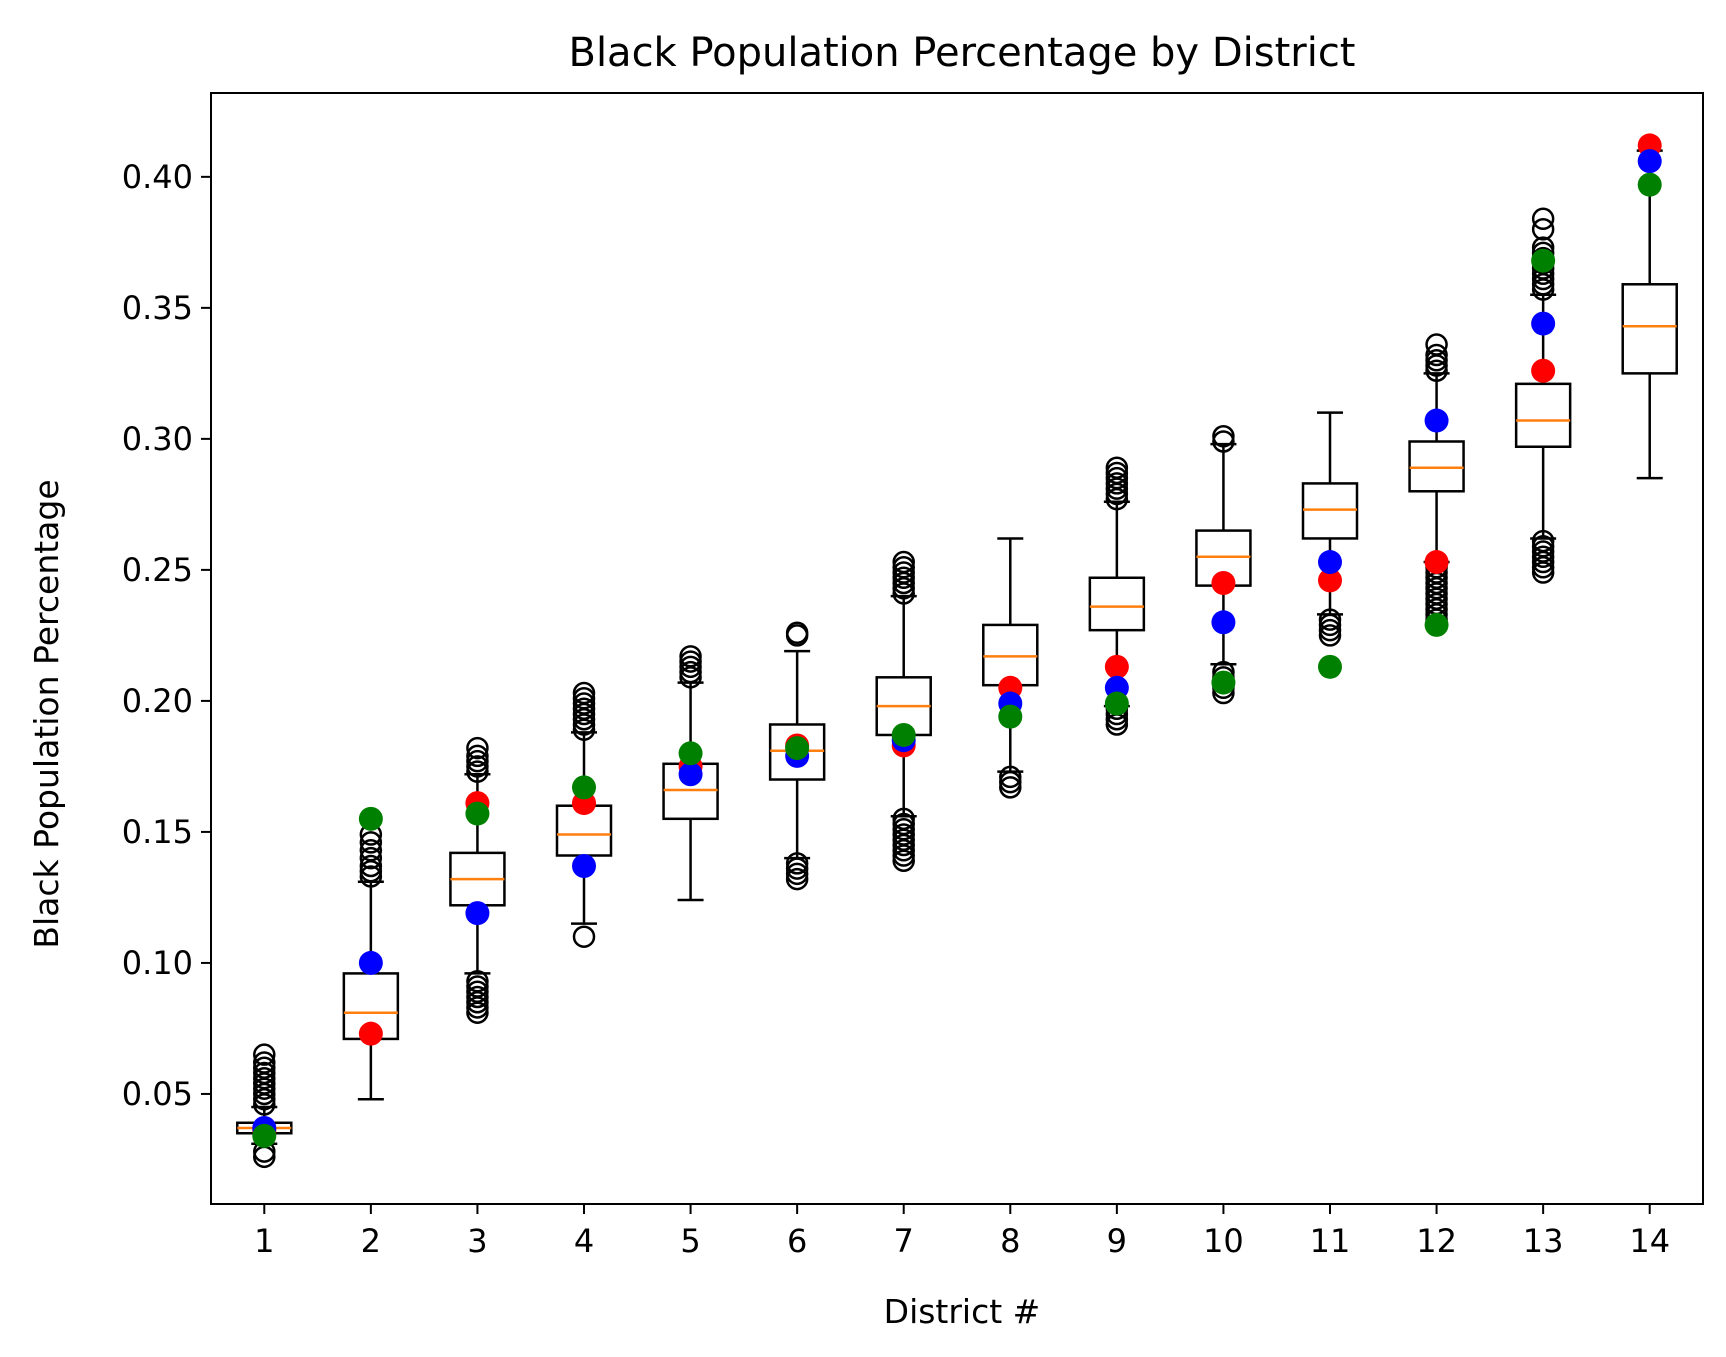 This screenshot has height=1357, width=1726. Describe the element at coordinates (1543, 1241) in the screenshot. I see `x-tick-label: 13` at that location.